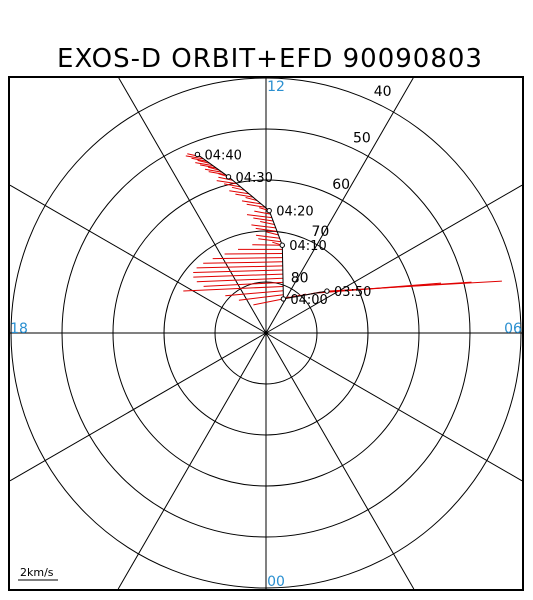 The height and width of the screenshot is (600, 533). Describe the element at coordinates (270, 59) in the screenshot. I see `plot-title: EXOS-D ORBIT+EFD 90090803` at that location.